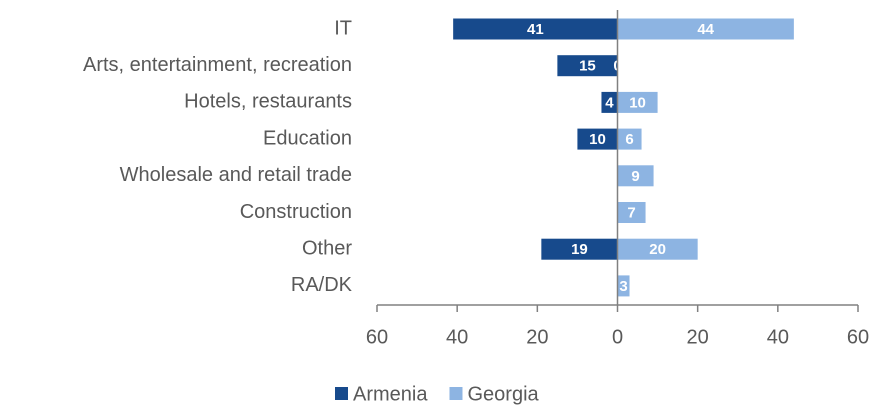  I want to click on data-label: 44, so click(705, 29).